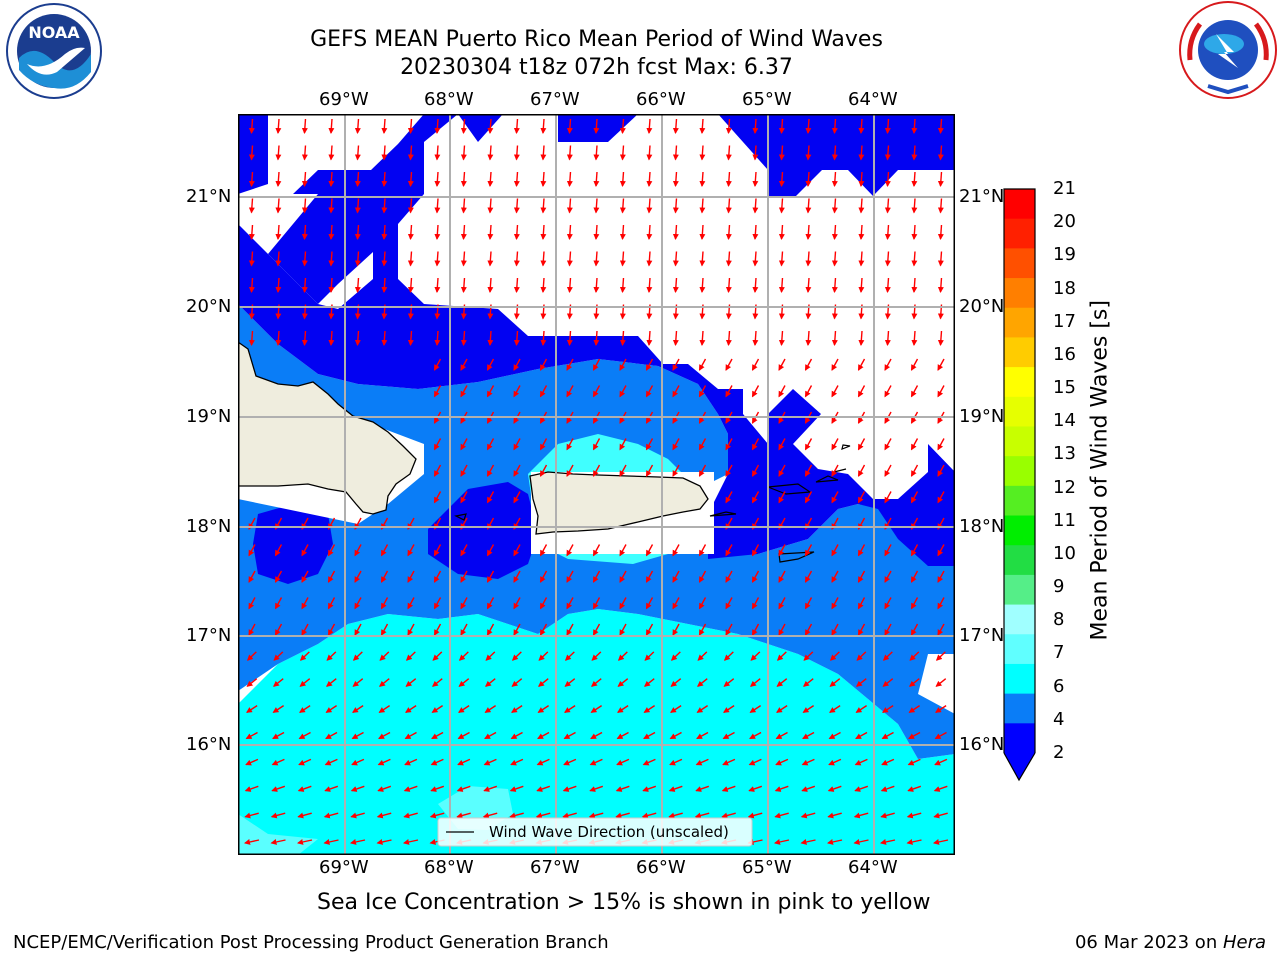 This screenshot has width=1280, height=960. I want to click on colorbar-tick-label: 4, so click(1059, 719).